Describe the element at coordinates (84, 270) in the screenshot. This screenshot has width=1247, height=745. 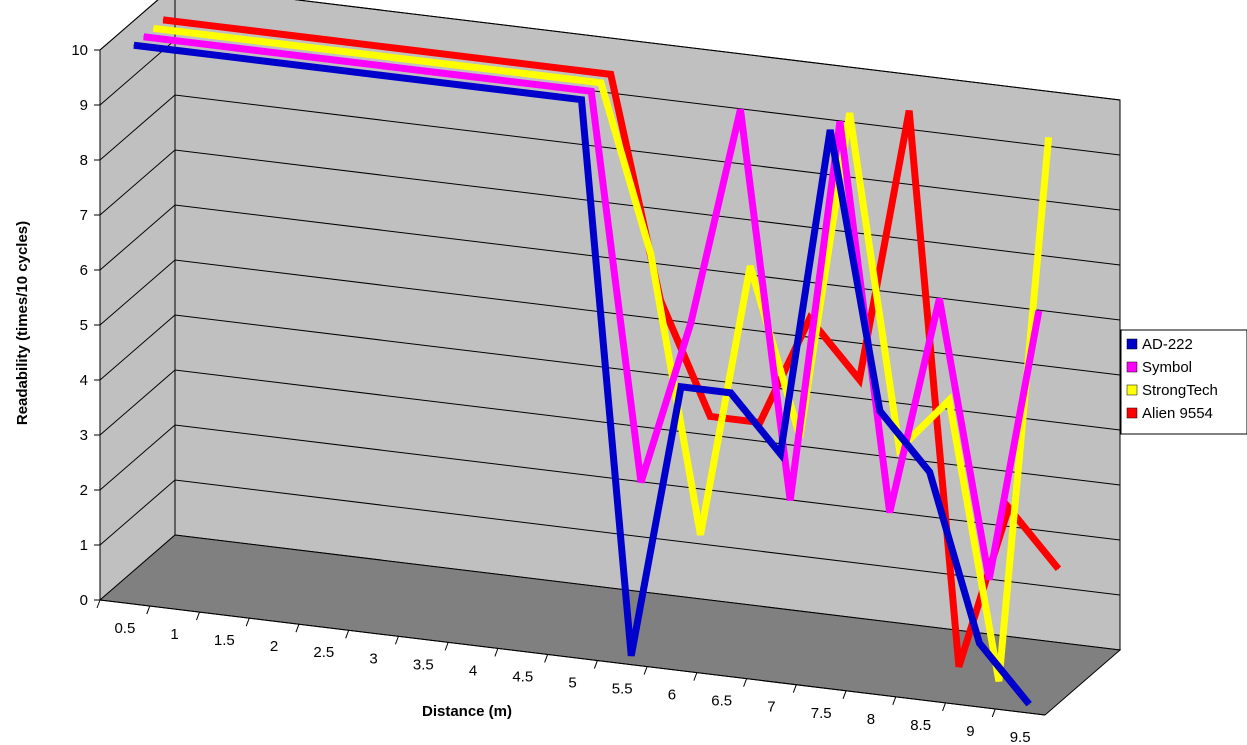
I see `y-tick-label: 6` at that location.